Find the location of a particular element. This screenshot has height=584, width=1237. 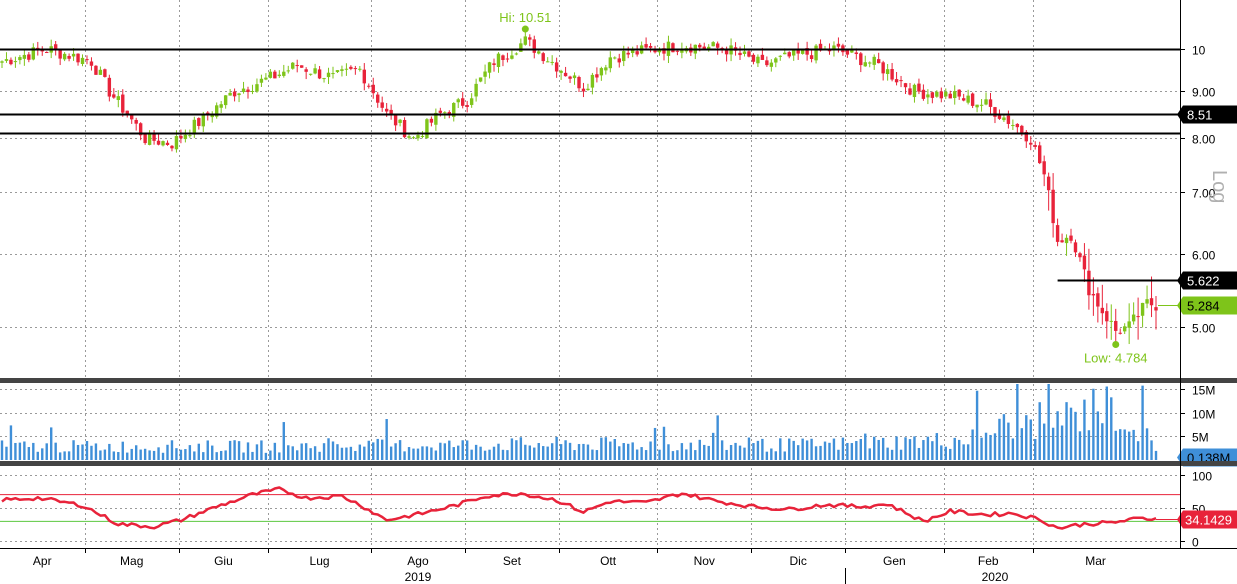

level-label: 5.622 is located at coordinates (1203, 281).